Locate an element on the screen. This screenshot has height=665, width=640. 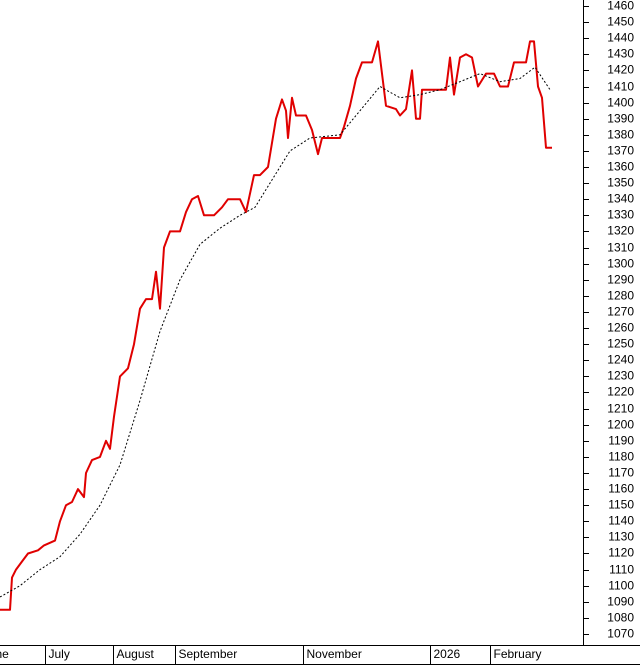
y-tick-label: 1120 is located at coordinates (621, 553).